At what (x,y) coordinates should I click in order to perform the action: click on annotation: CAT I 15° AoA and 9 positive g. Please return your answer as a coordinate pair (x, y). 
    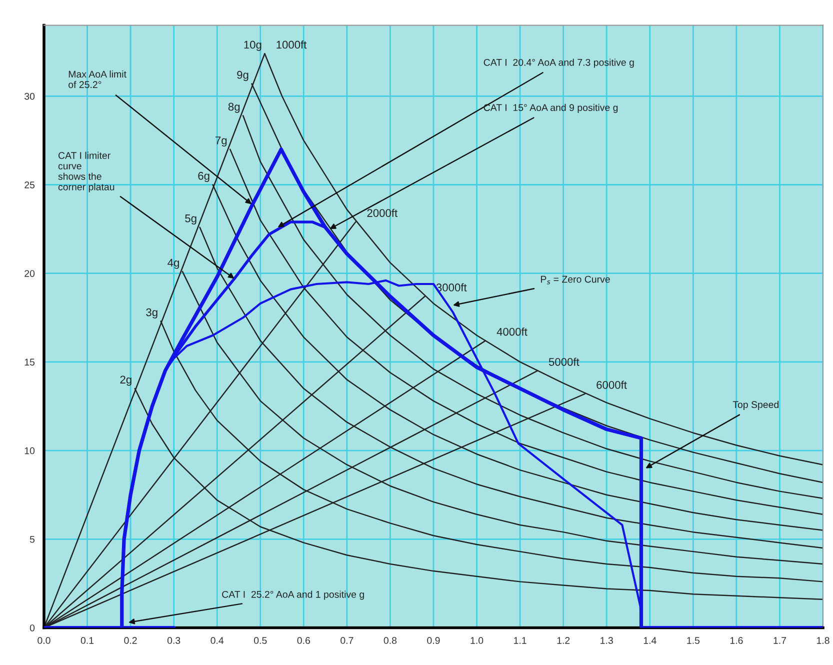
    Looking at the image, I should click on (551, 108).